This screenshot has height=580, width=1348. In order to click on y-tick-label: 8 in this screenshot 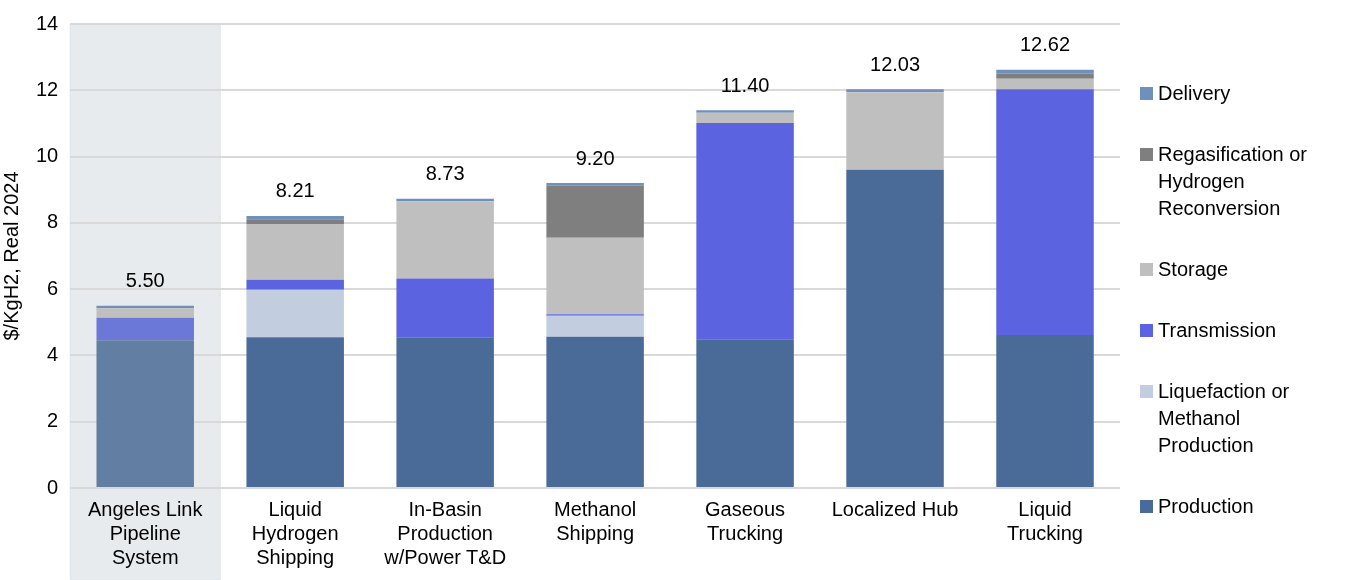, I will do `click(53, 221)`.